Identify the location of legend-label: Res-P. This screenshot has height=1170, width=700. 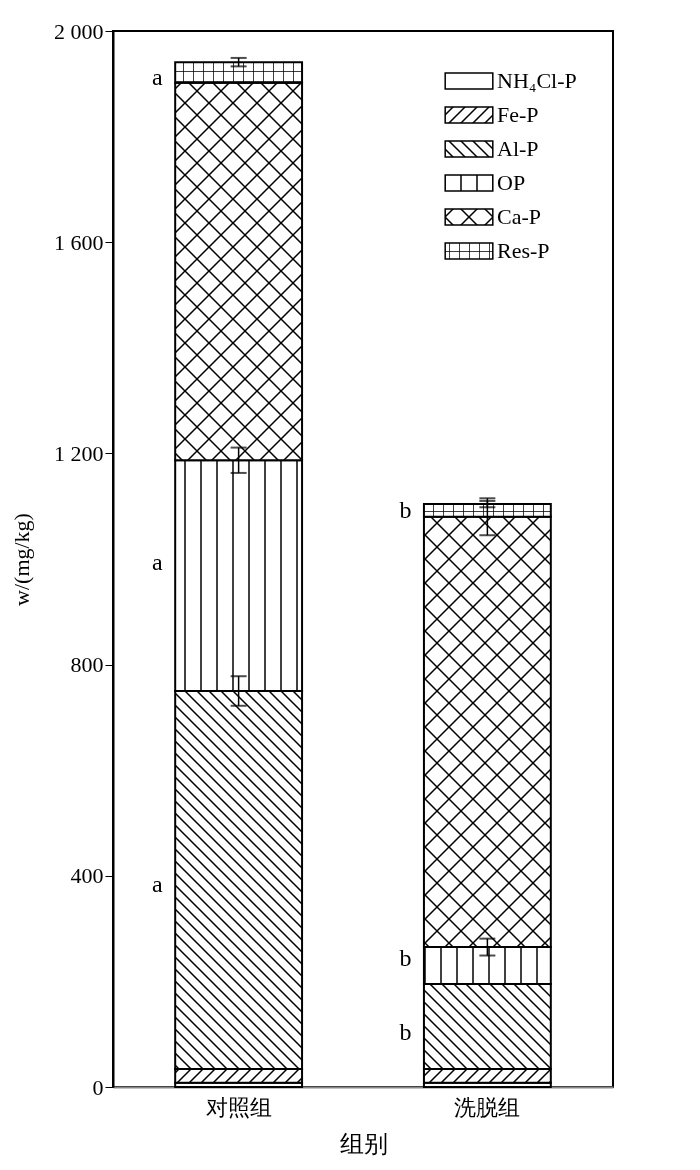
(523, 250).